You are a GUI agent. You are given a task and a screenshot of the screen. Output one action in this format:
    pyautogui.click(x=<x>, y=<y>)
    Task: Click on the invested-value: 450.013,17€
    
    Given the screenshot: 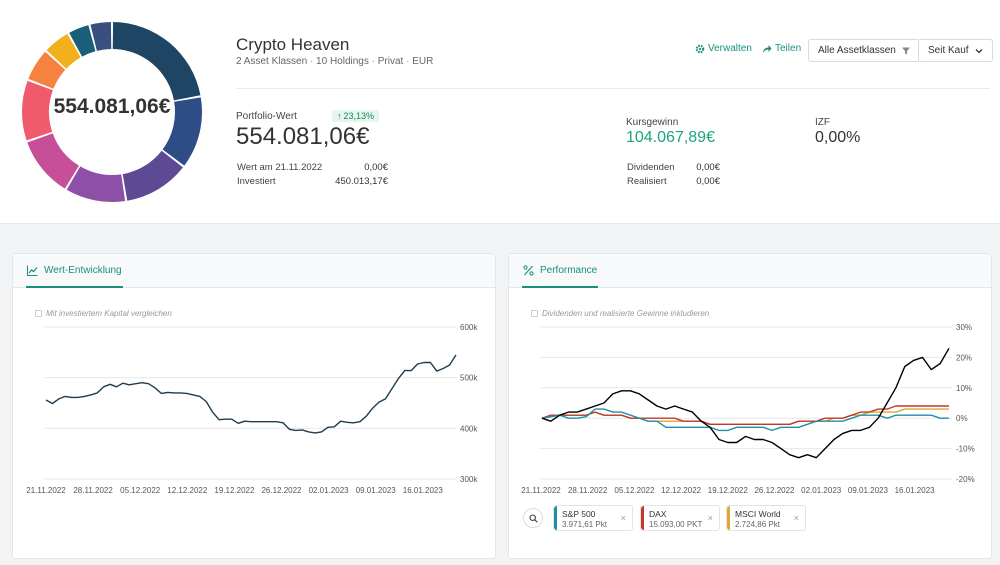 What is the action you would take?
    pyautogui.click(x=361, y=181)
    